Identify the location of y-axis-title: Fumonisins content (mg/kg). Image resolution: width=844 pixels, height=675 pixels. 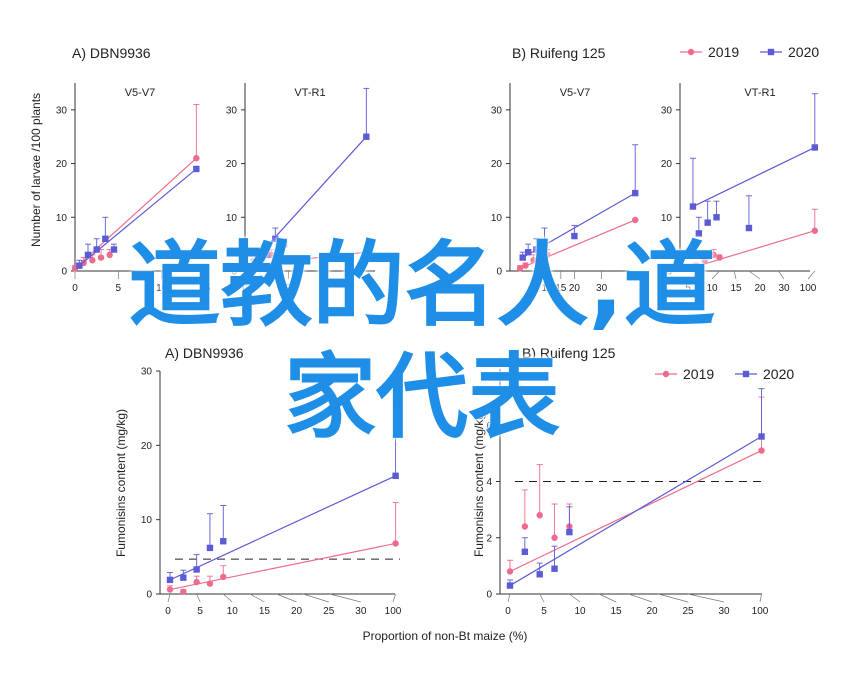
(121, 483).